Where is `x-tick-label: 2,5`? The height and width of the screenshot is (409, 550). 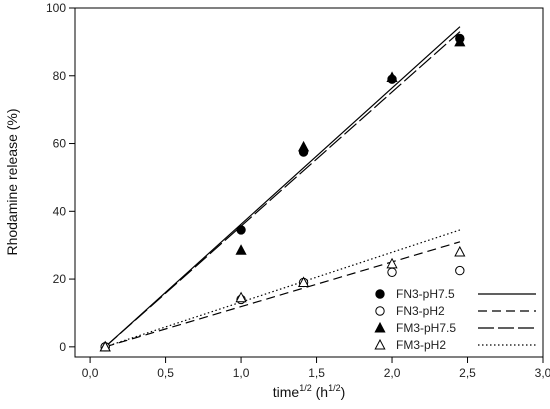 x-tick-label: 2,5 is located at coordinates (467, 373).